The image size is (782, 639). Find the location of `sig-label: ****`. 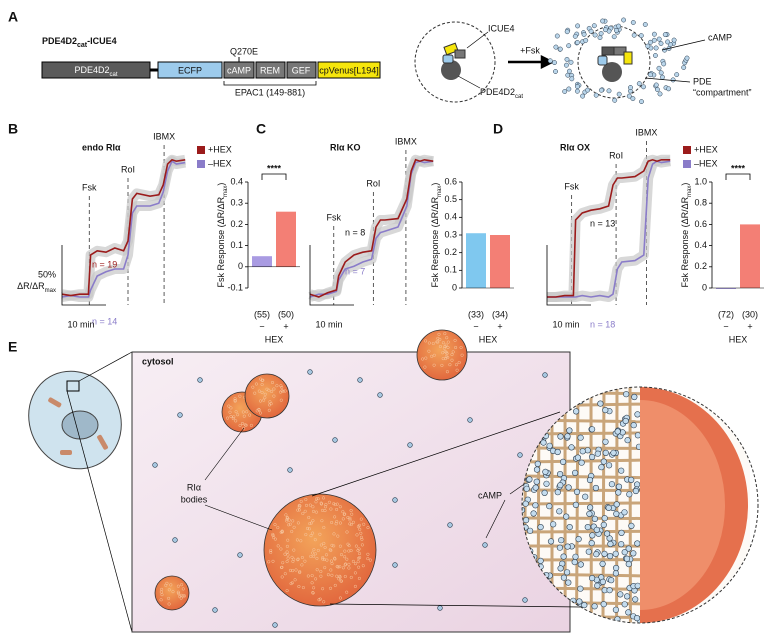

sig-label: **** is located at coordinates (738, 168).